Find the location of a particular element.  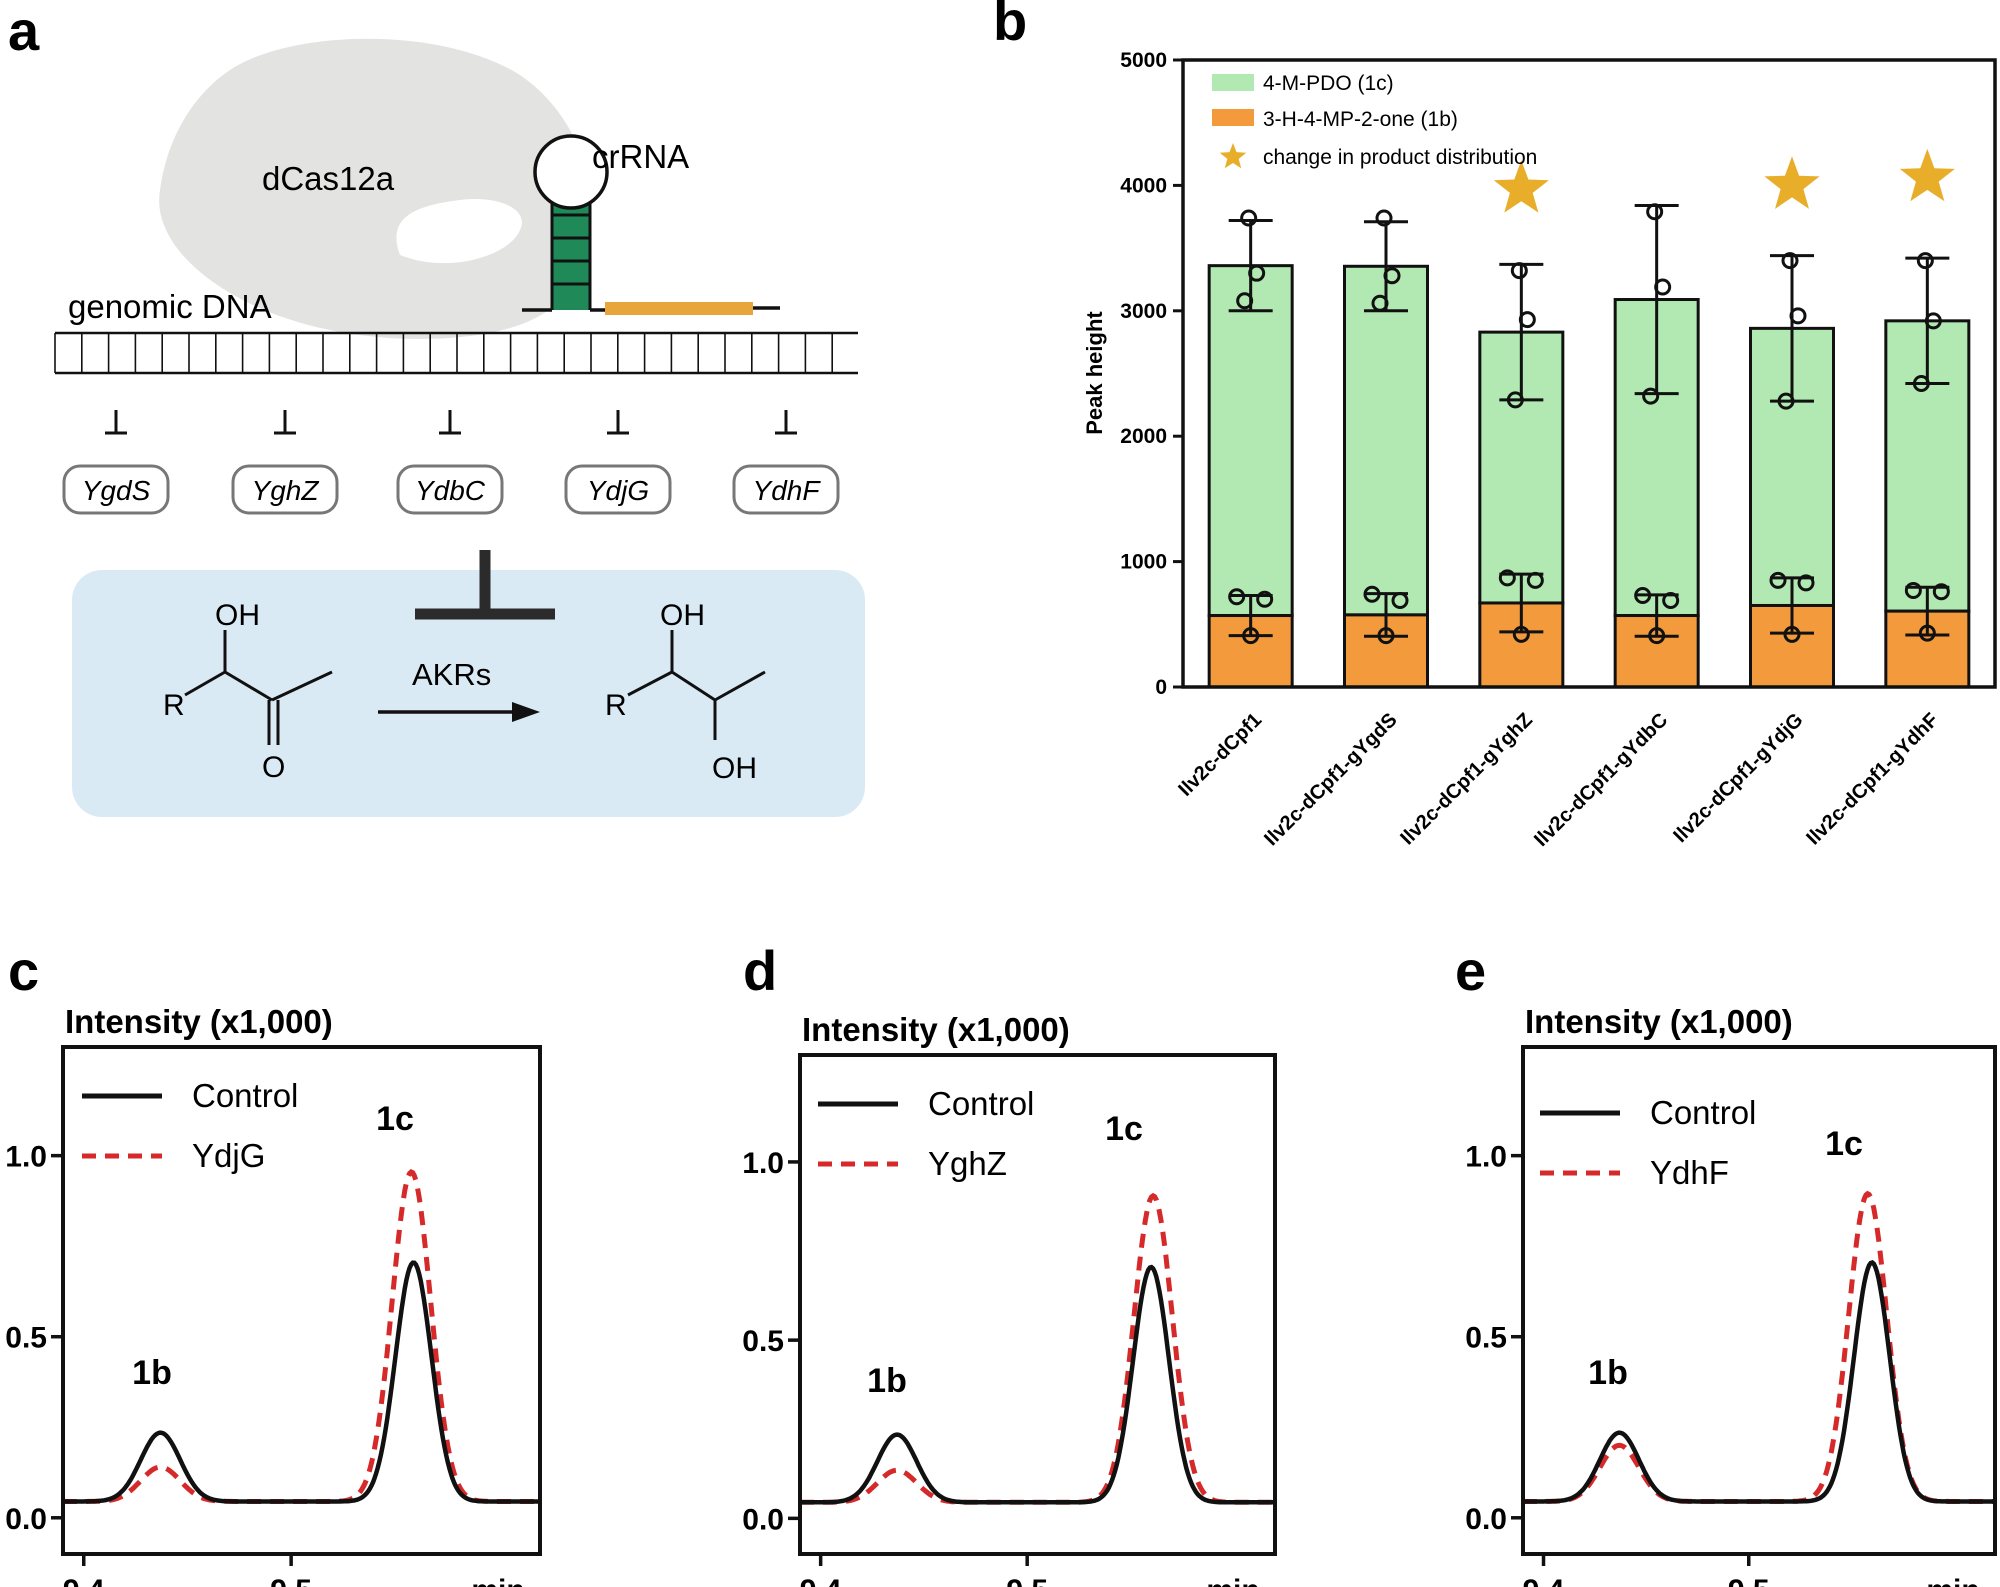

product-oh-bottom-label: OH is located at coordinates (734, 768).